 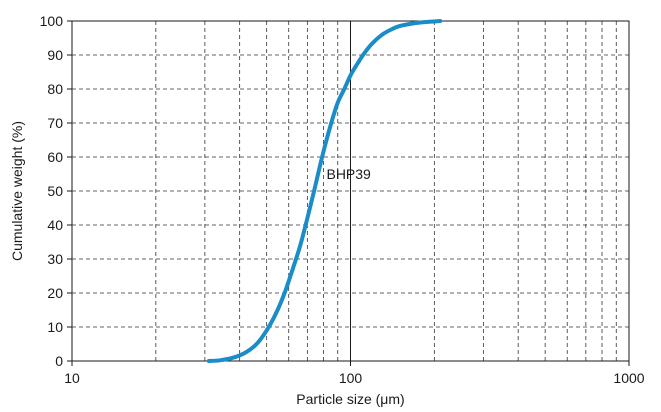 What do you see at coordinates (351, 378) in the screenshot?
I see `x-tick-label: 100` at bounding box center [351, 378].